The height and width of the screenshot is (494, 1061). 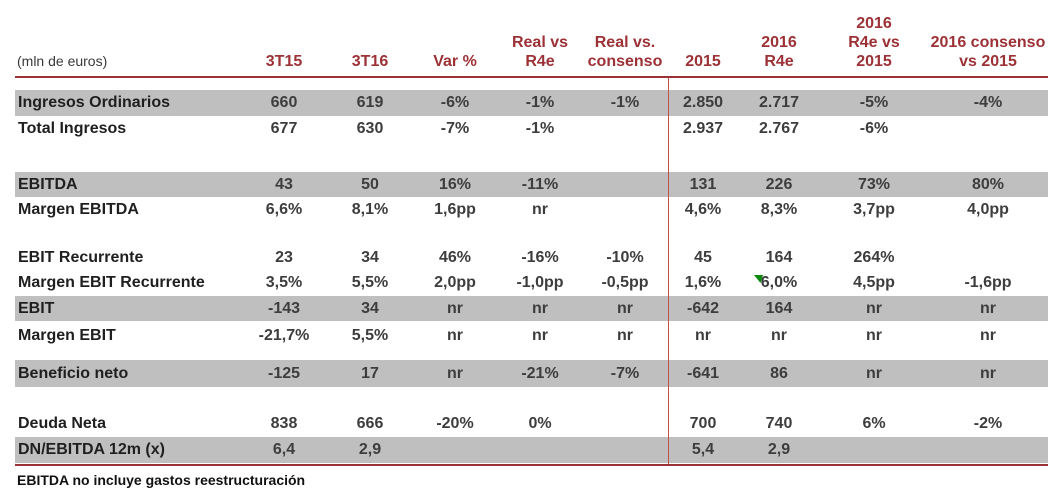 What do you see at coordinates (779, 450) in the screenshot?
I see `value-cell: 2,9` at bounding box center [779, 450].